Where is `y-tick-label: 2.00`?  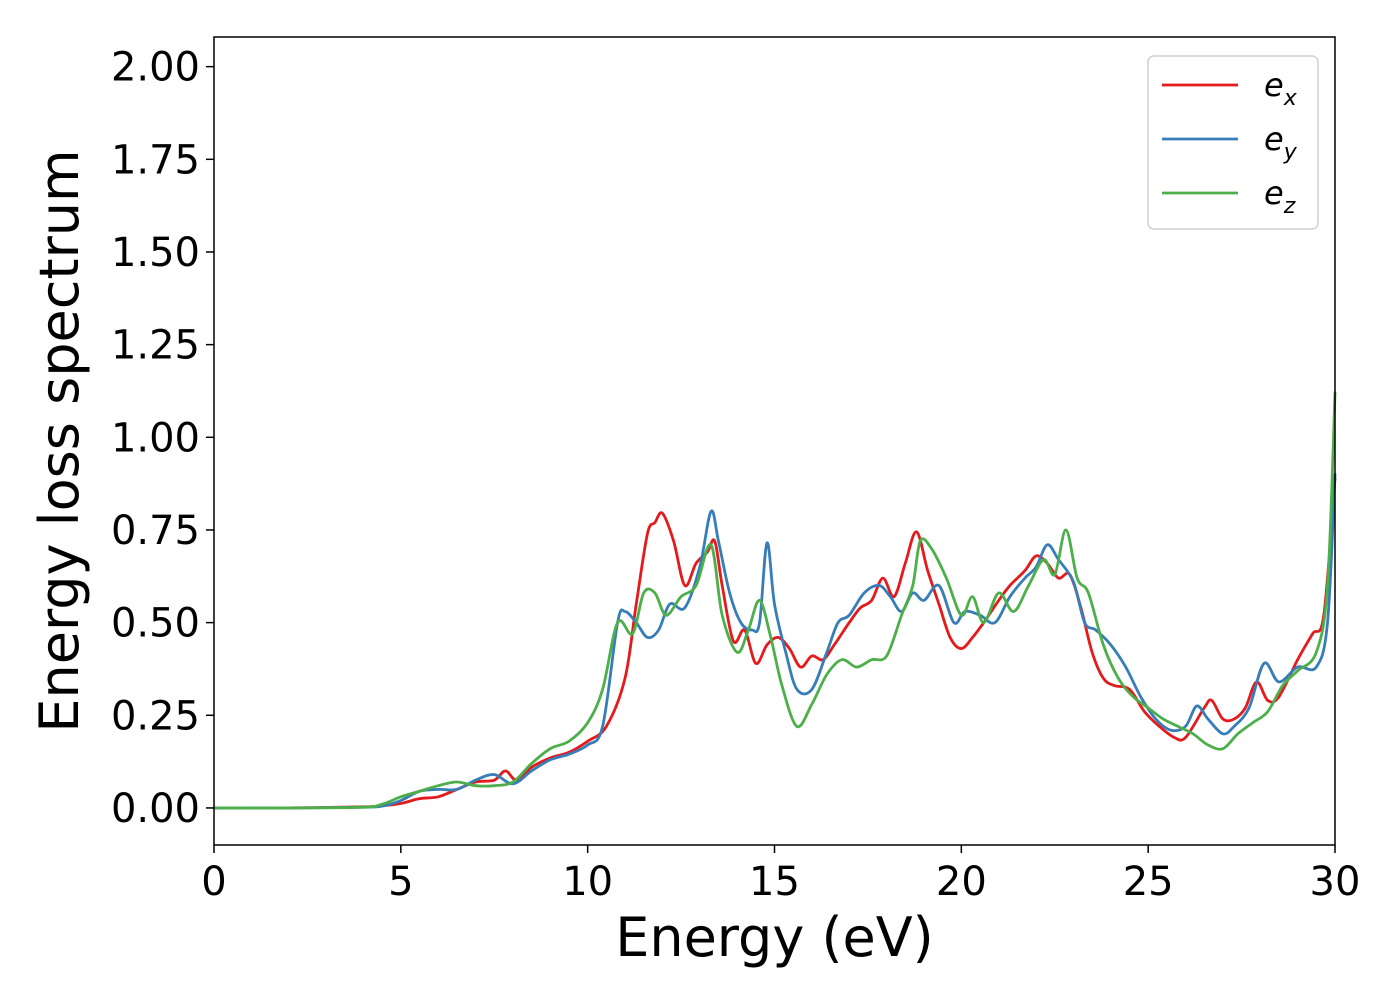
y-tick-label: 2.00 is located at coordinates (155, 68).